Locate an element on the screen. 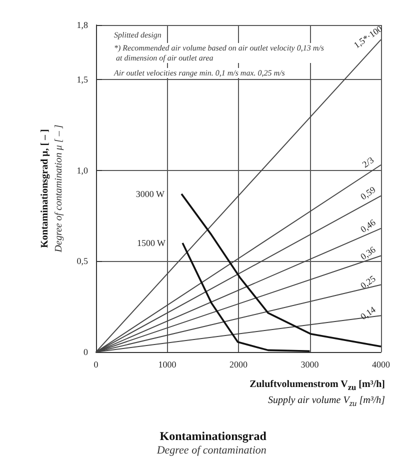 The image size is (401, 475). series-label: 1500 W is located at coordinates (151, 243).